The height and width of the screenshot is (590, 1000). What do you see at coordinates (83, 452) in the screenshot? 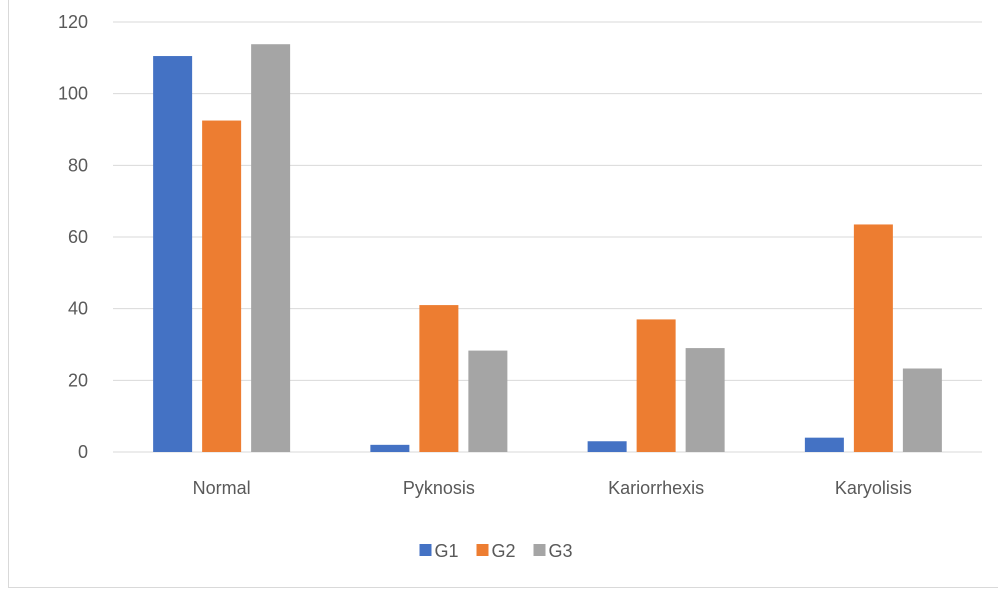
I see `y-tick-label: 0` at bounding box center [83, 452].